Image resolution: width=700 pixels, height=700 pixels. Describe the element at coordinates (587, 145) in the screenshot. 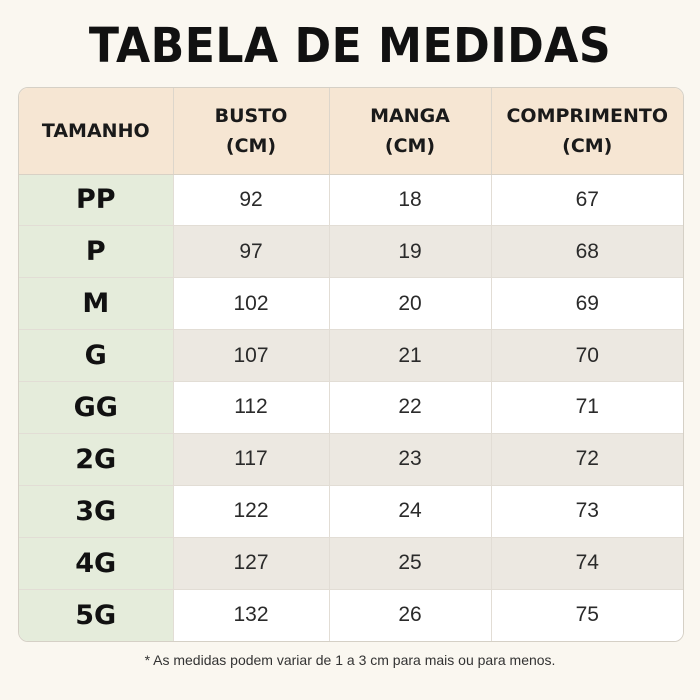

I see `header-length-unit: (CM)` at that location.